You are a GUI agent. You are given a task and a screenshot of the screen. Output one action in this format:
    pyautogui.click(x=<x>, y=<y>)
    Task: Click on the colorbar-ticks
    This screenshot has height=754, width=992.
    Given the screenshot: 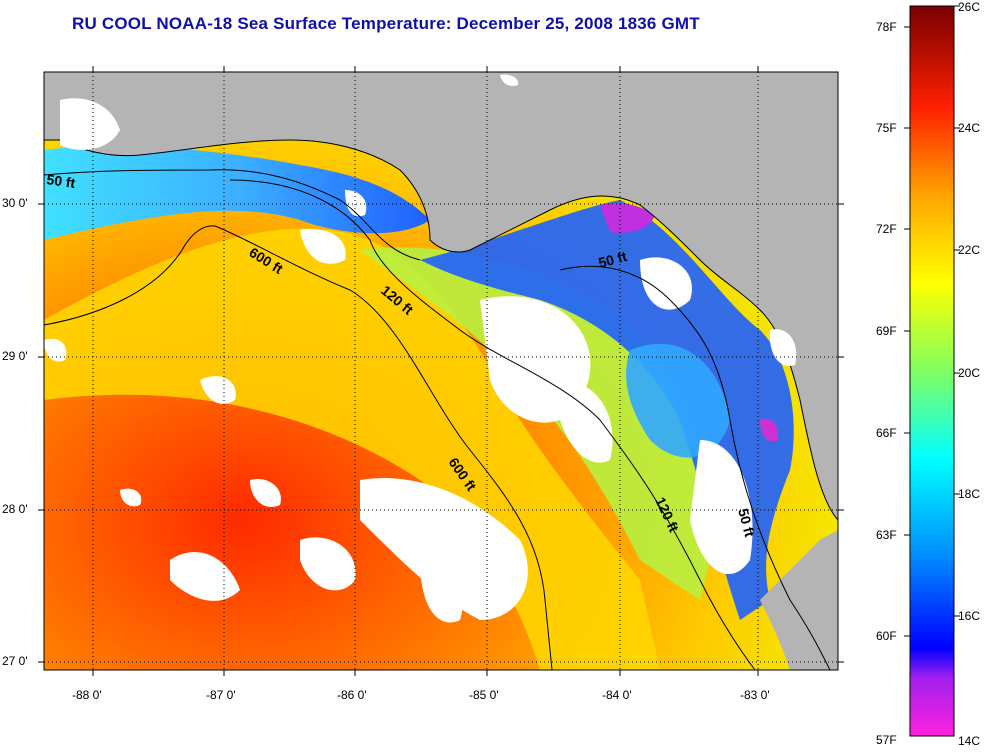 What is the action you would take?
    pyautogui.click(x=932, y=321)
    